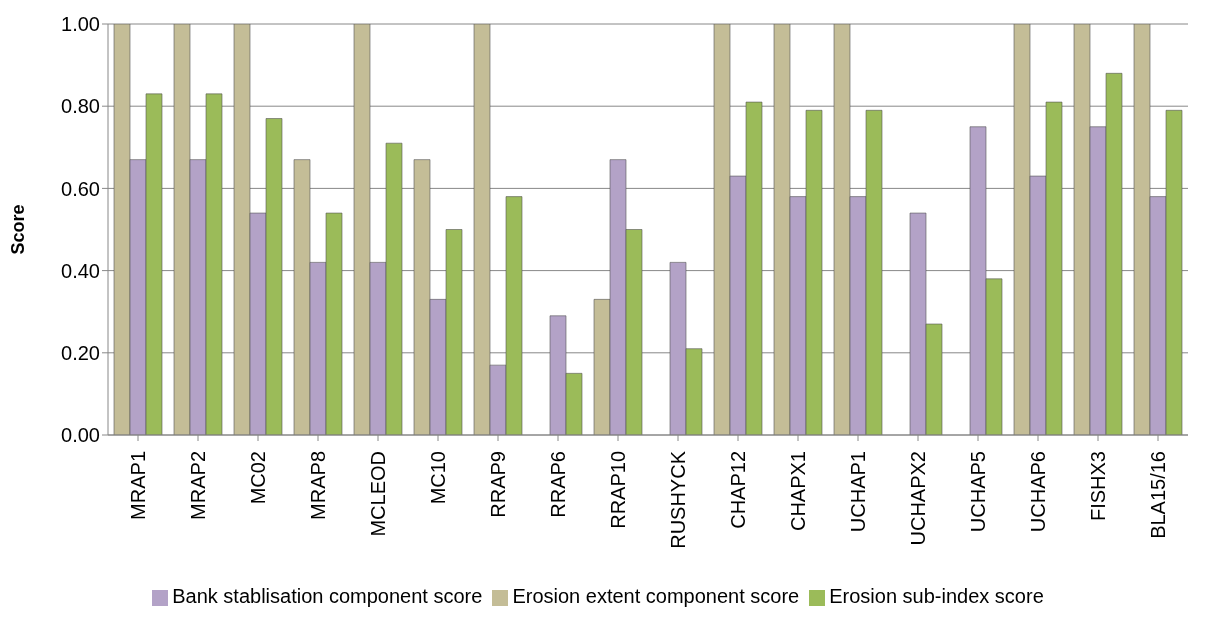 The height and width of the screenshot is (617, 1208). Describe the element at coordinates (438, 478) in the screenshot. I see `x-tick-label: MC10` at that location.